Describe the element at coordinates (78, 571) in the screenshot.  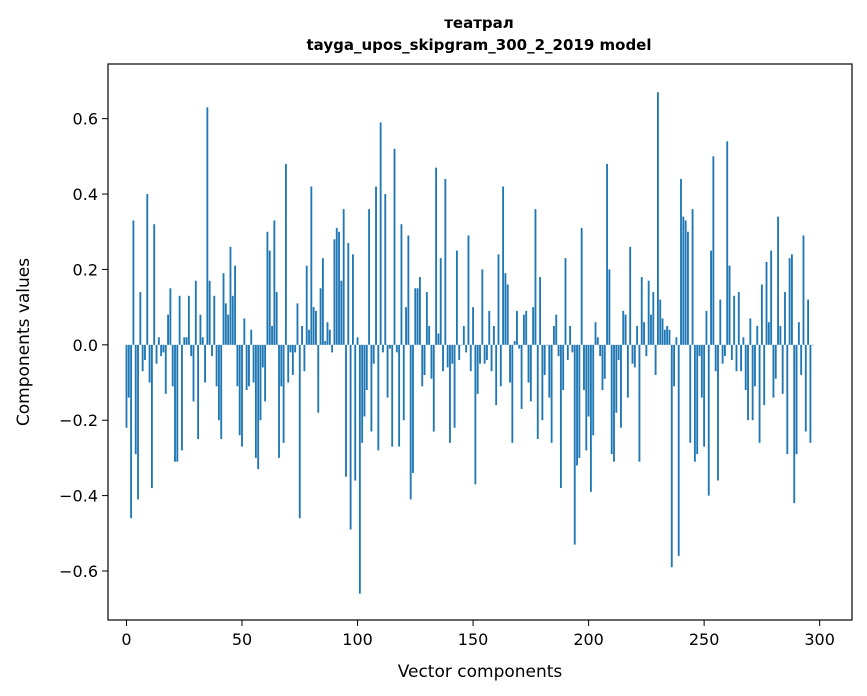
I see `y-tick-label: −0.6` at that location.